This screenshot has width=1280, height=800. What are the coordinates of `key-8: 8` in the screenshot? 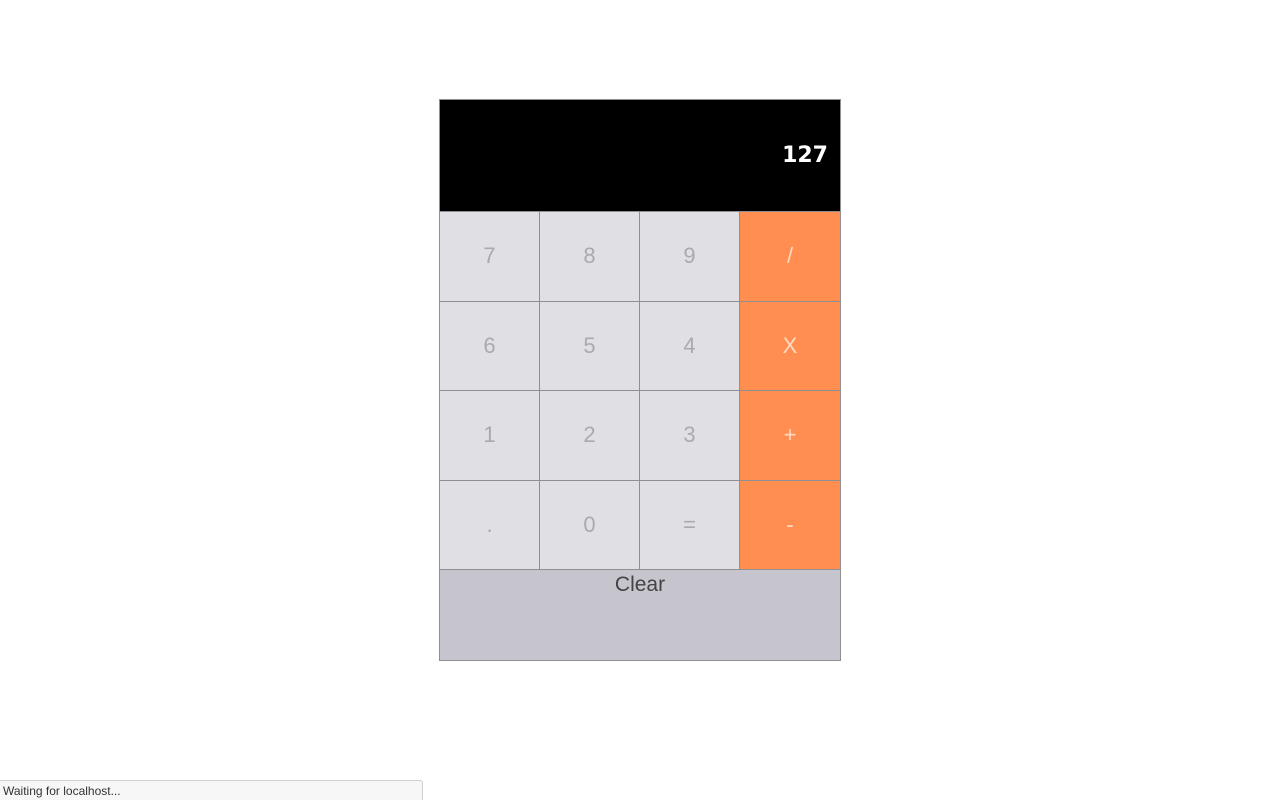 It's located at (590, 257).